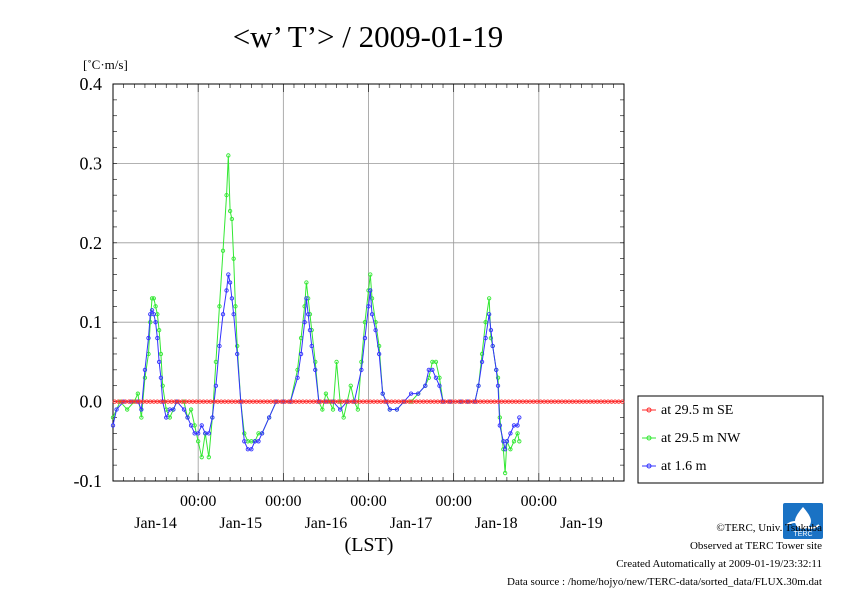 Image resolution: width=842 pixels, height=595 pixels. I want to click on footer-copyright: ©TERC, Univ. Tsukuba, so click(769, 528).